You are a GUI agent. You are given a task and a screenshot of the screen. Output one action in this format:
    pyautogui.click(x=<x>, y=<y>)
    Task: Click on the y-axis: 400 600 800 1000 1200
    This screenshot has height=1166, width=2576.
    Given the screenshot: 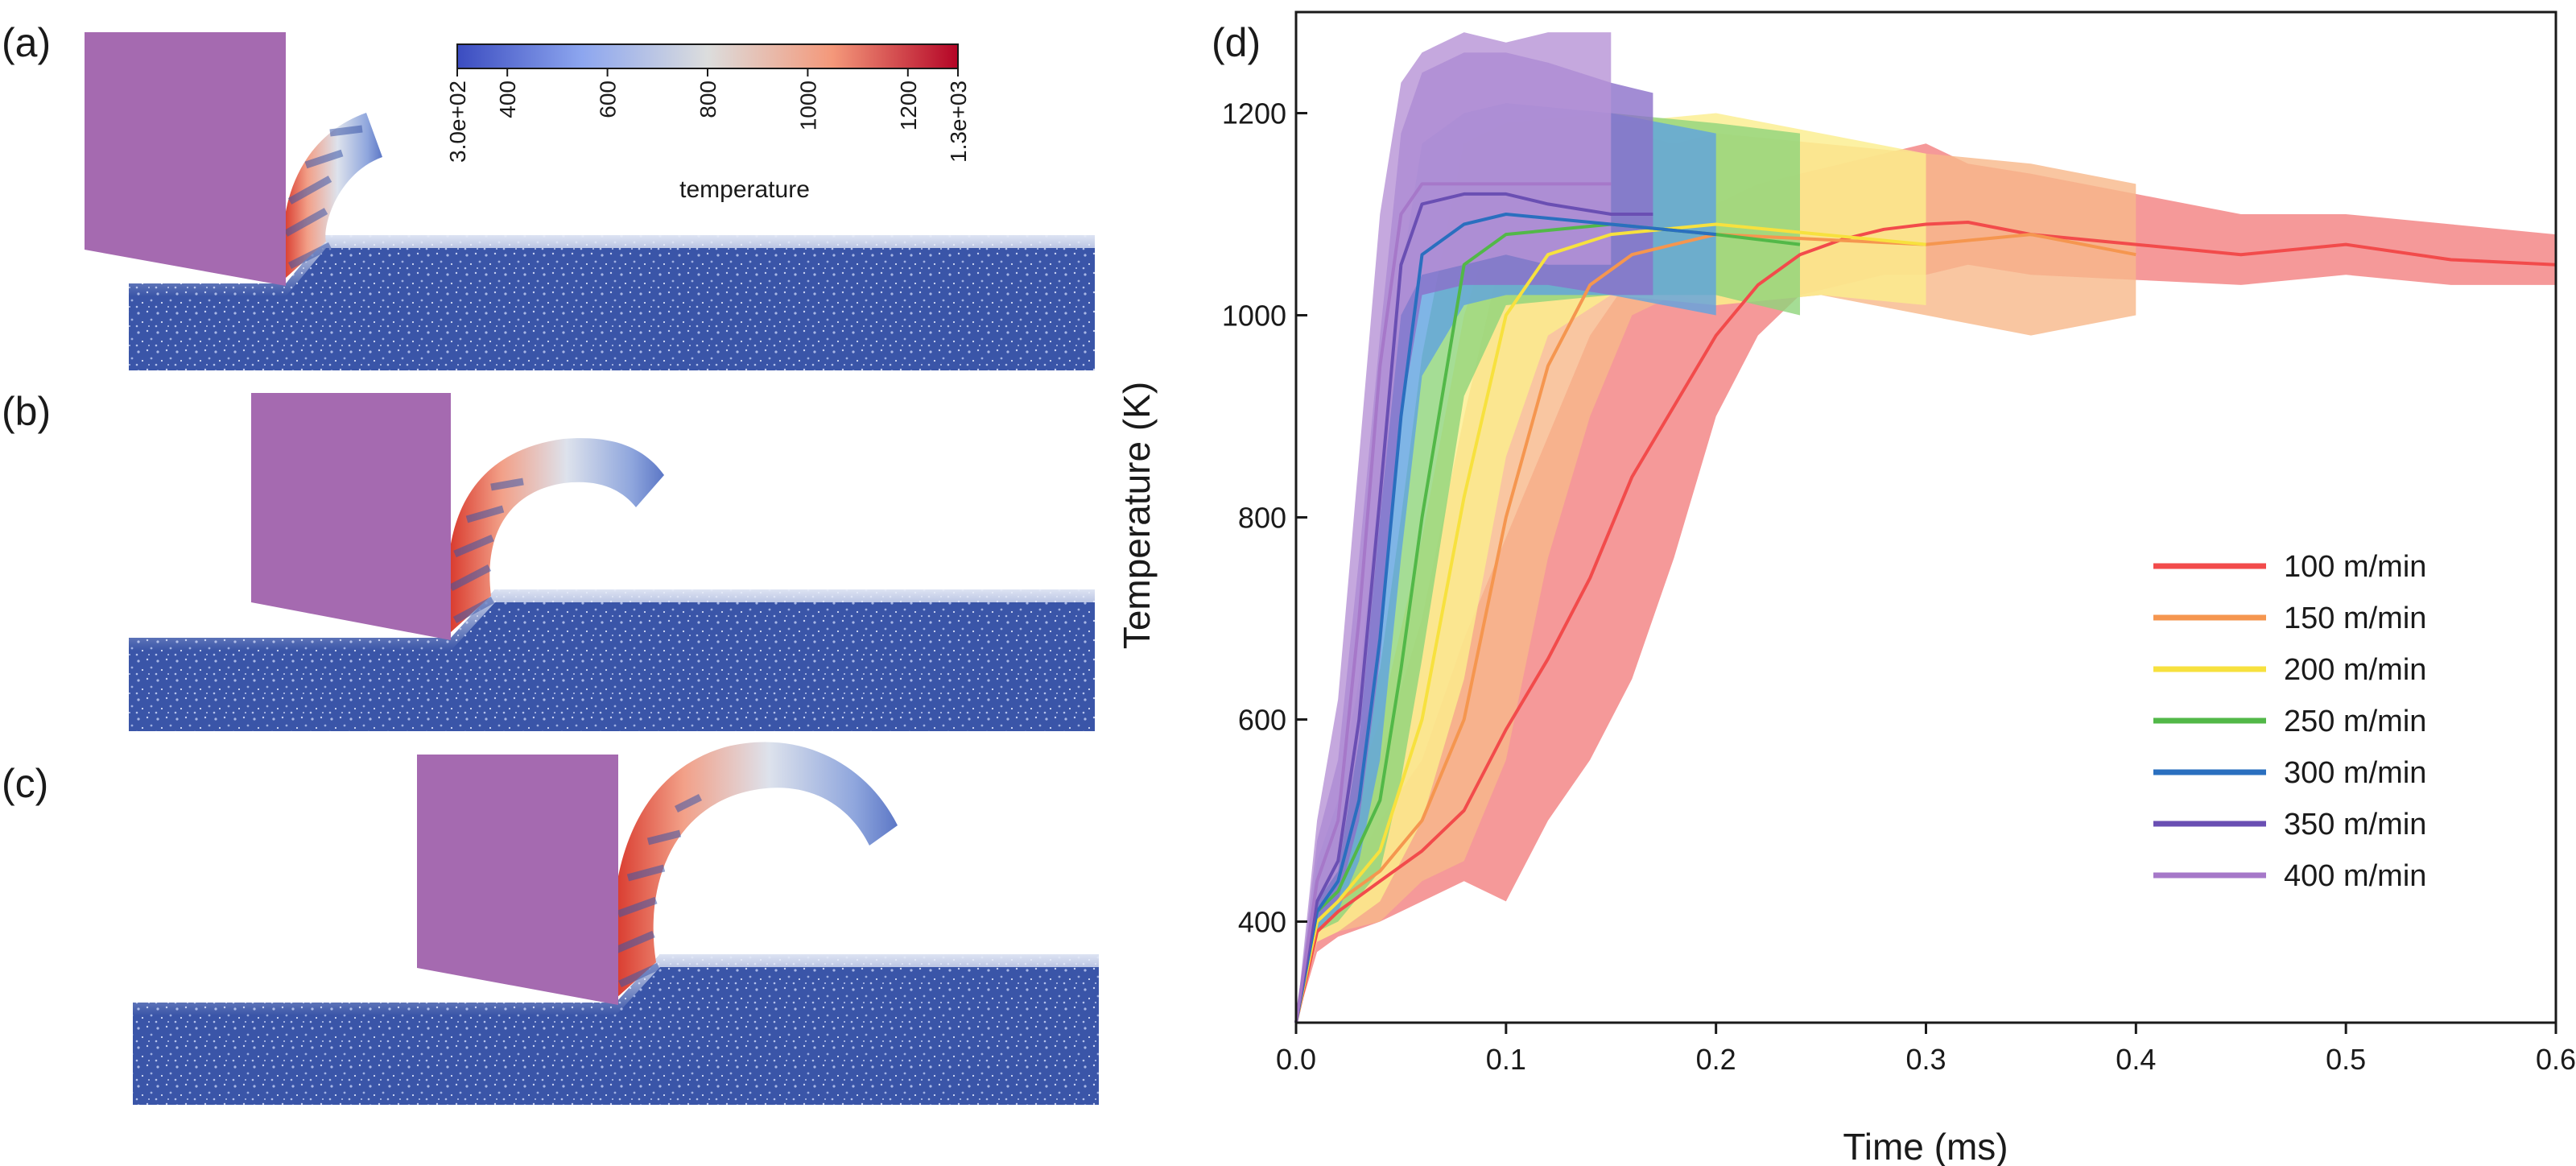 What is the action you would take?
    pyautogui.click(x=1264, y=518)
    